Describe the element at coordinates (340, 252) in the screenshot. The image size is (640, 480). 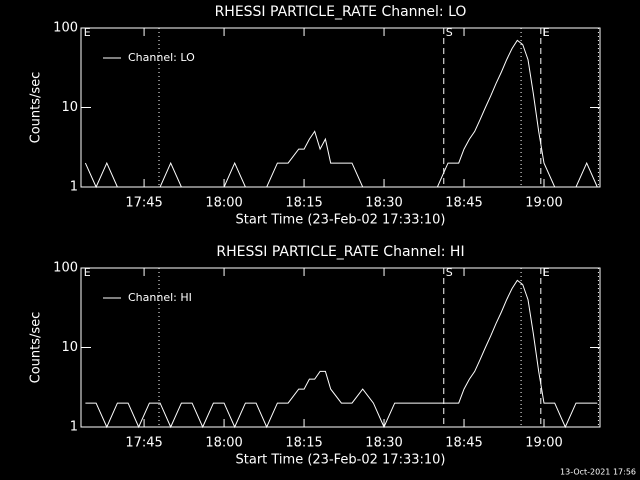
I see `chart-title: RHESSI PARTICLE_RATE Channel: HI` at that location.